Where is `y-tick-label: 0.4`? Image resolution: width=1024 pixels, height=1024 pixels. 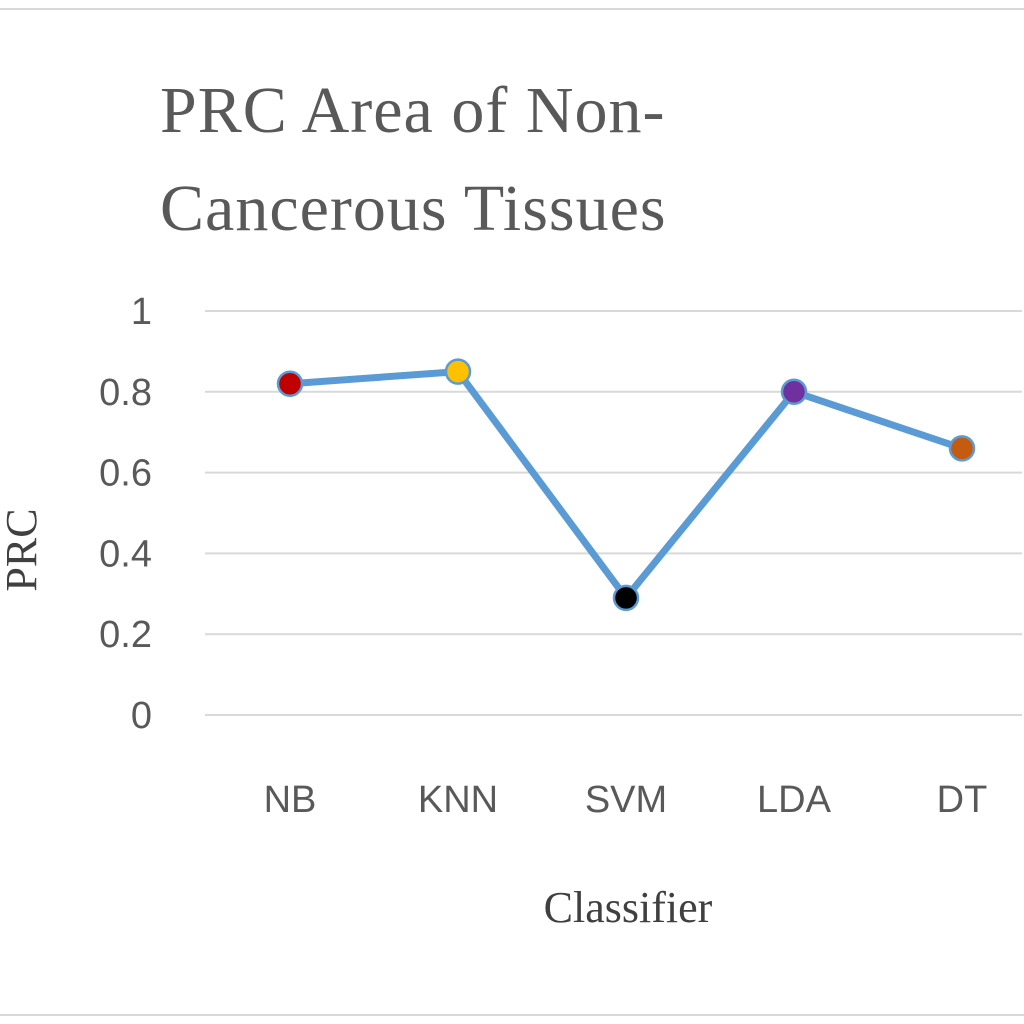 y-tick-label: 0.4 is located at coordinates (125, 554).